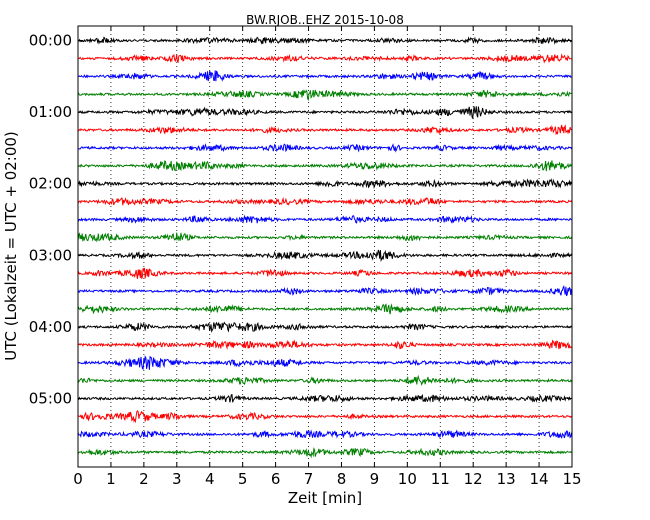 The height and width of the screenshot is (520, 650). Describe the element at coordinates (210, 479) in the screenshot. I see `x-tick-label: 4` at that location.